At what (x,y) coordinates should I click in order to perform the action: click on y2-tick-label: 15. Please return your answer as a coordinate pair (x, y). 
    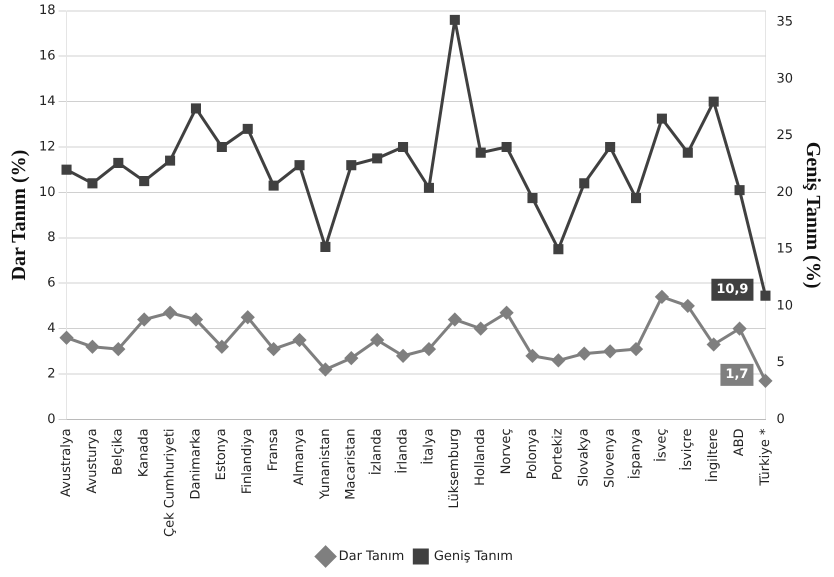
    Looking at the image, I should click on (785, 249).